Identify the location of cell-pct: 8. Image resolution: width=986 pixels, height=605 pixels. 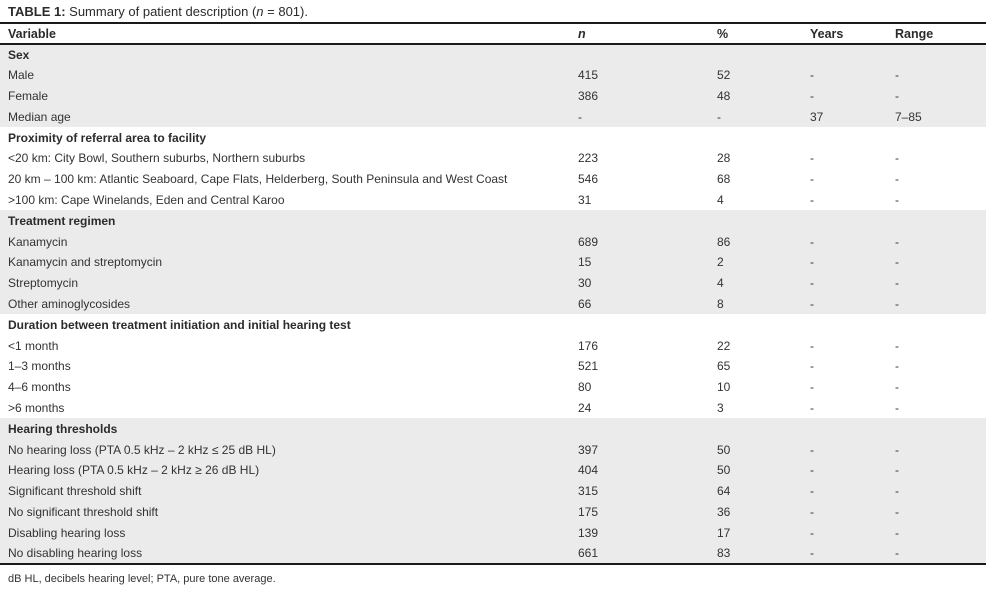
(720, 303).